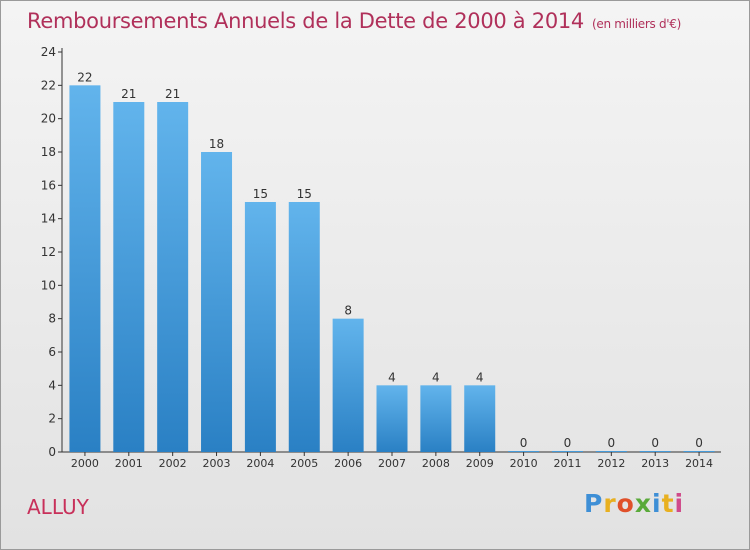  I want to click on x-tick-label: 2009, so click(480, 463).